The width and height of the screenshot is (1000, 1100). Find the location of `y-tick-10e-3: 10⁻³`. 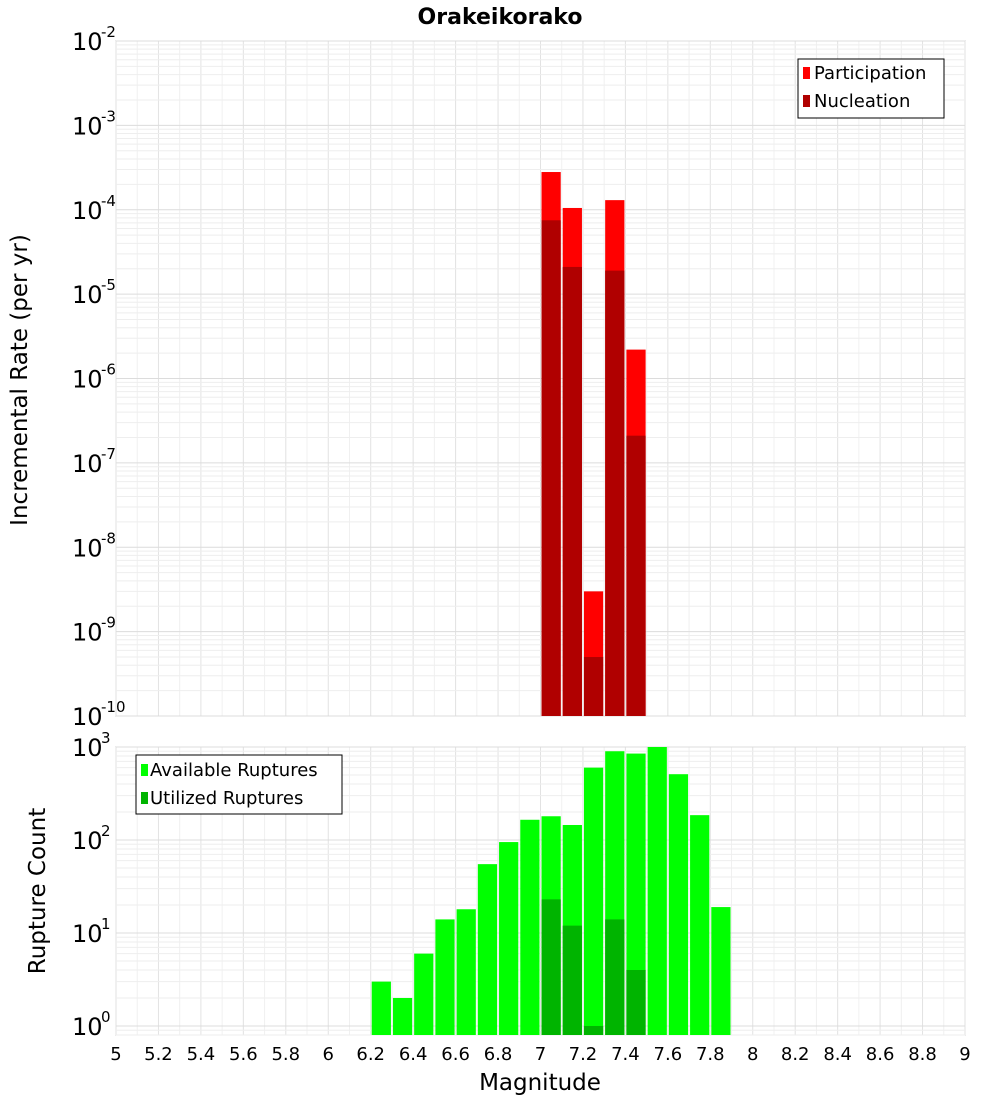

y-tick-10e-3: 10⁻³ is located at coordinates (94, 123).